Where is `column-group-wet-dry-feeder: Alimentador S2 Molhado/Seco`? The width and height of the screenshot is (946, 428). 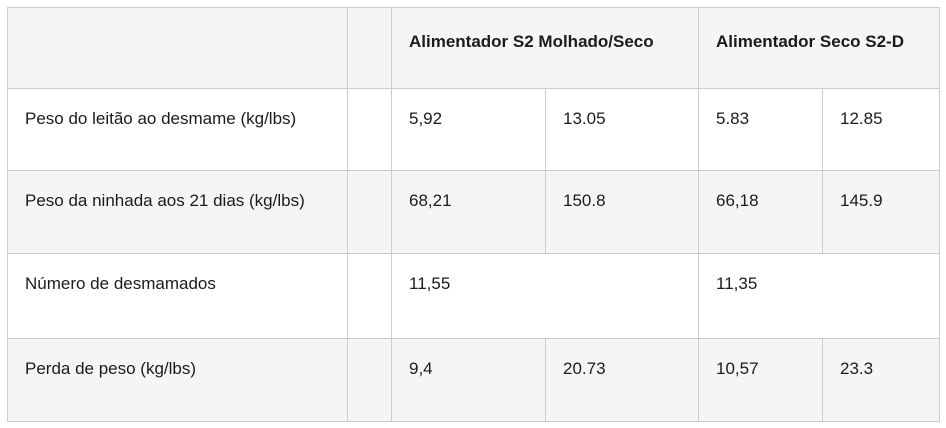 column-group-wet-dry-feeder: Alimentador S2 Molhado/Seco is located at coordinates (545, 48).